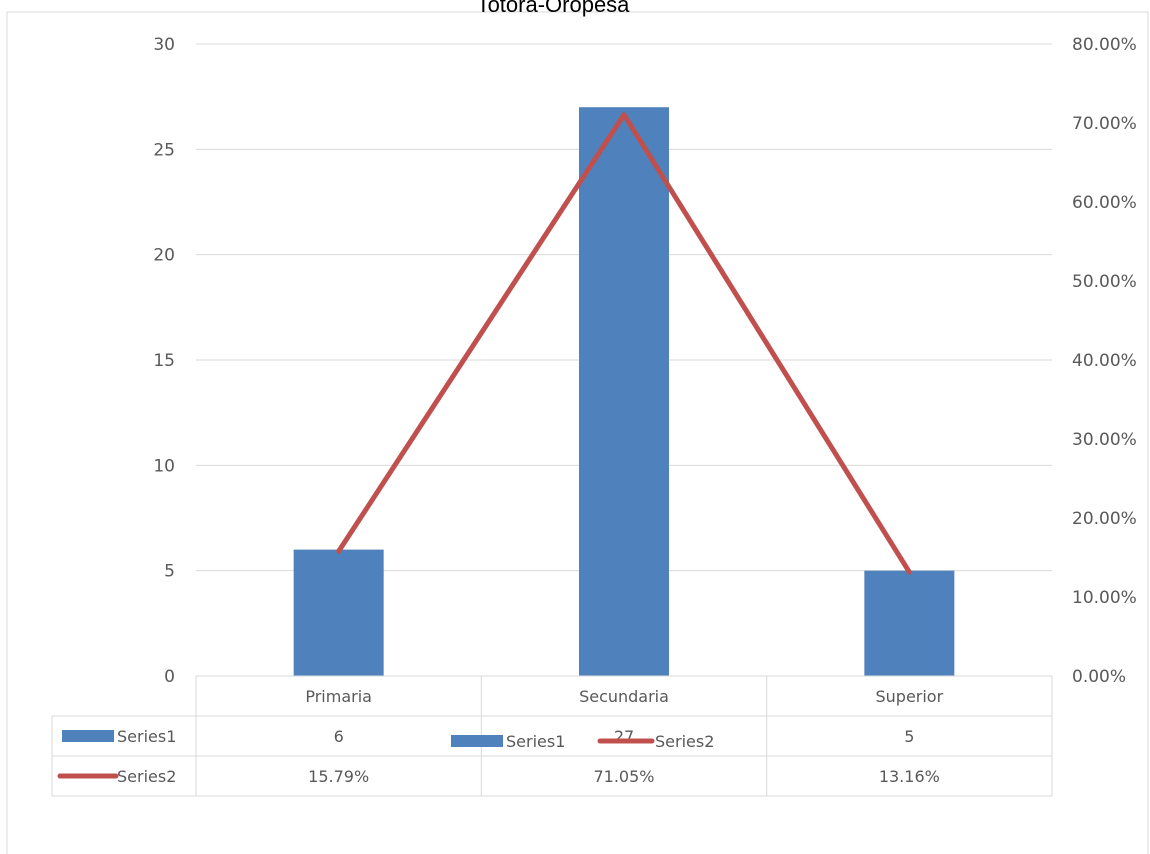 The image size is (1150, 854). I want to click on bar-superior, so click(909, 623).